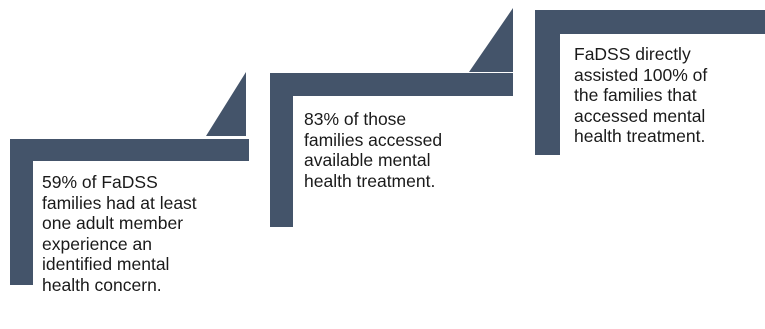 This screenshot has width=765, height=329. I want to click on step-1-arrow-triangle, so click(226, 104).